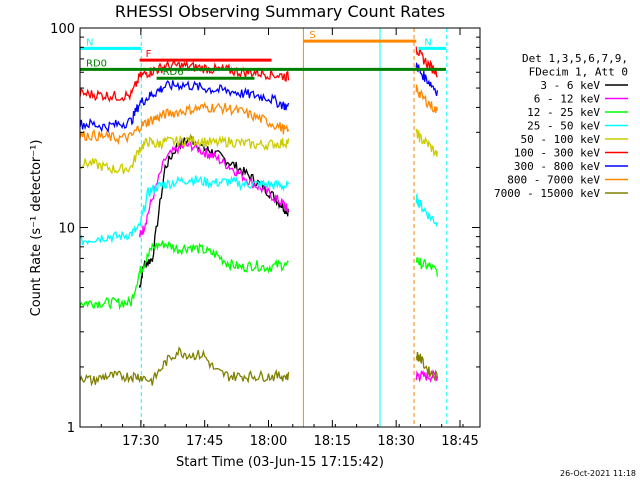 The image size is (640, 480). I want to click on annotation-f-2: F, so click(205, 55).